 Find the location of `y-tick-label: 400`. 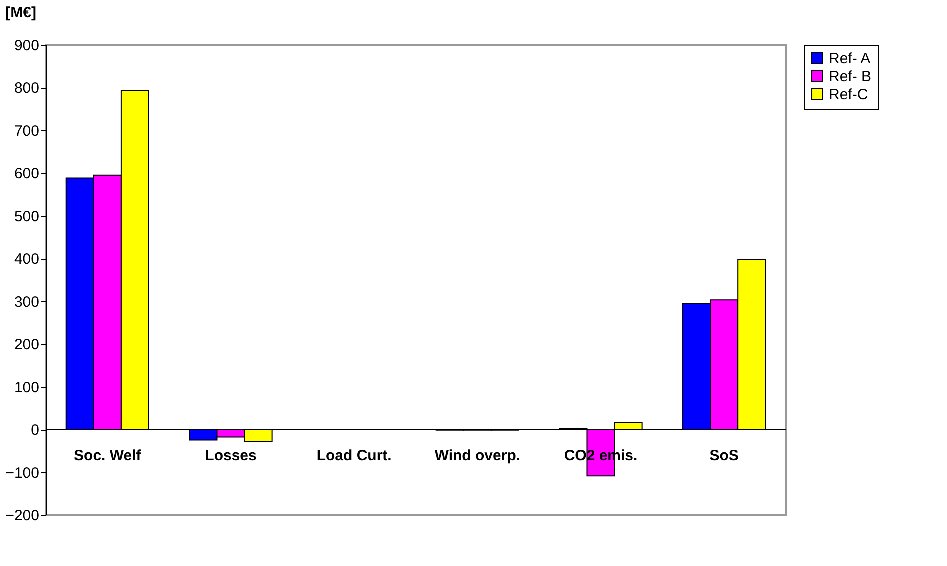

y-tick-label: 400 is located at coordinates (27, 259).